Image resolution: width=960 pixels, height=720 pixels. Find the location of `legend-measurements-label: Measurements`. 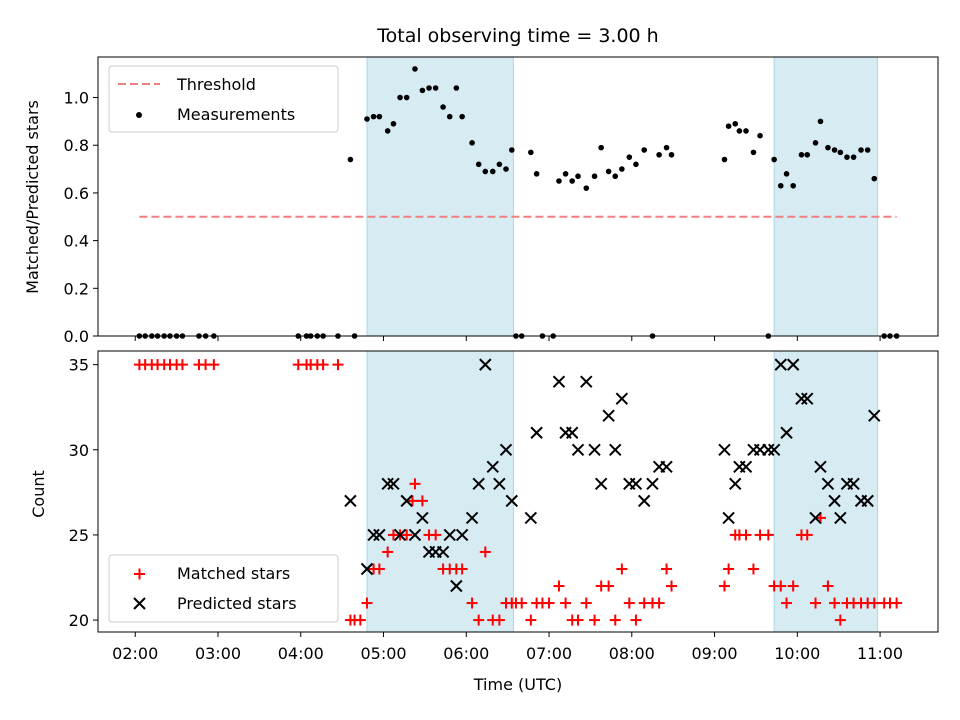

legend-measurements-label: Measurements is located at coordinates (236, 114).